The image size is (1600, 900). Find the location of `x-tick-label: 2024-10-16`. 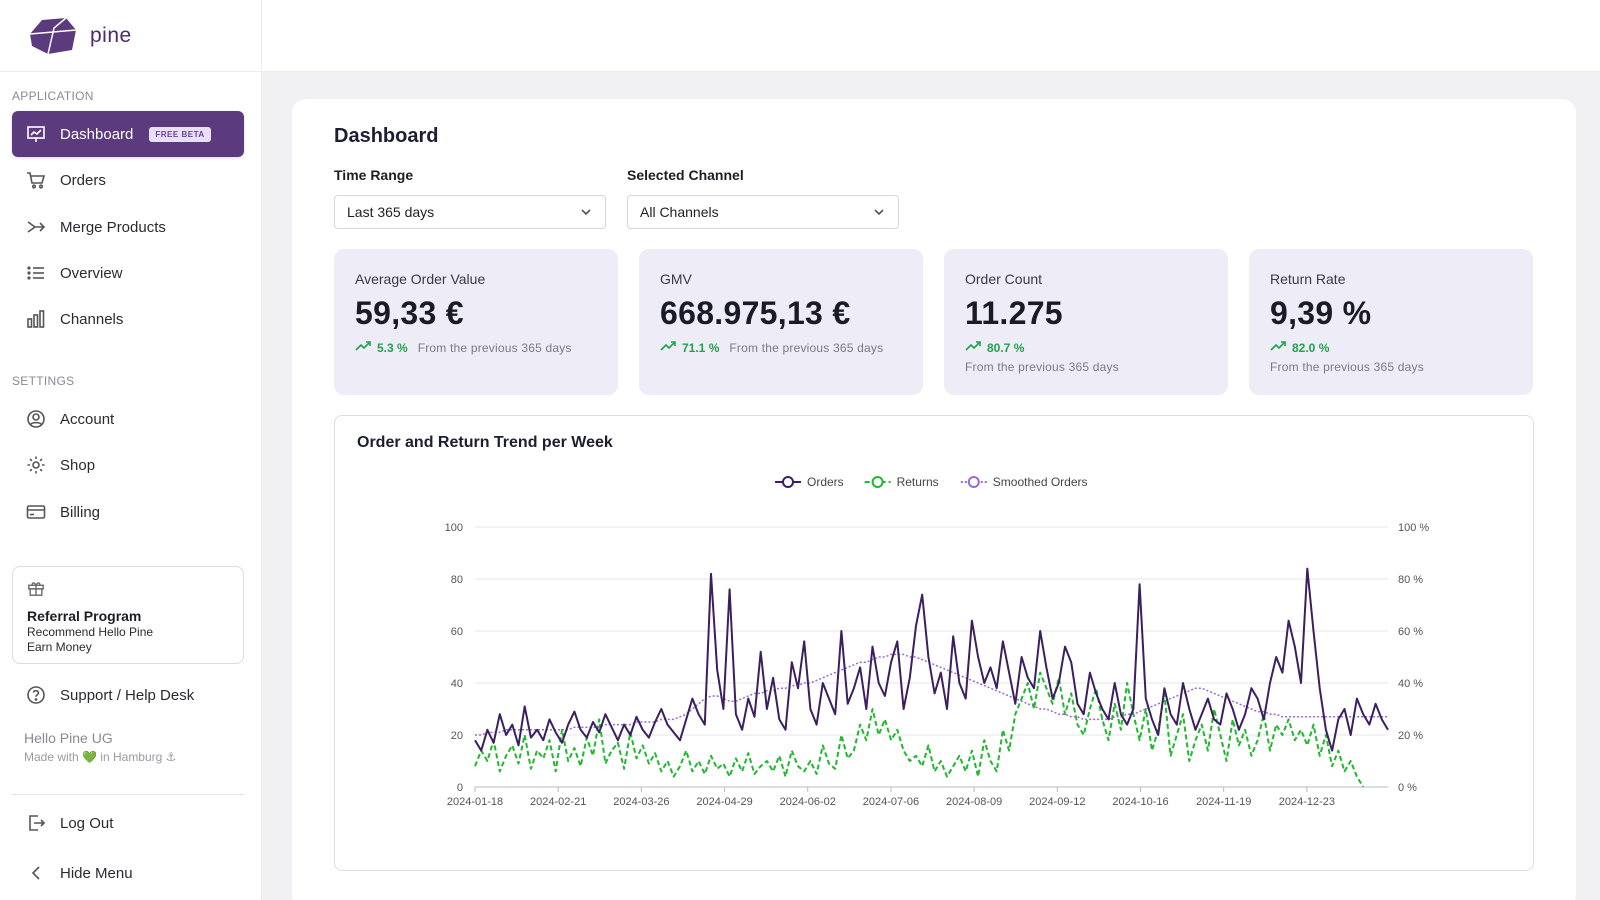

x-tick-label: 2024-10-16 is located at coordinates (1140, 802).